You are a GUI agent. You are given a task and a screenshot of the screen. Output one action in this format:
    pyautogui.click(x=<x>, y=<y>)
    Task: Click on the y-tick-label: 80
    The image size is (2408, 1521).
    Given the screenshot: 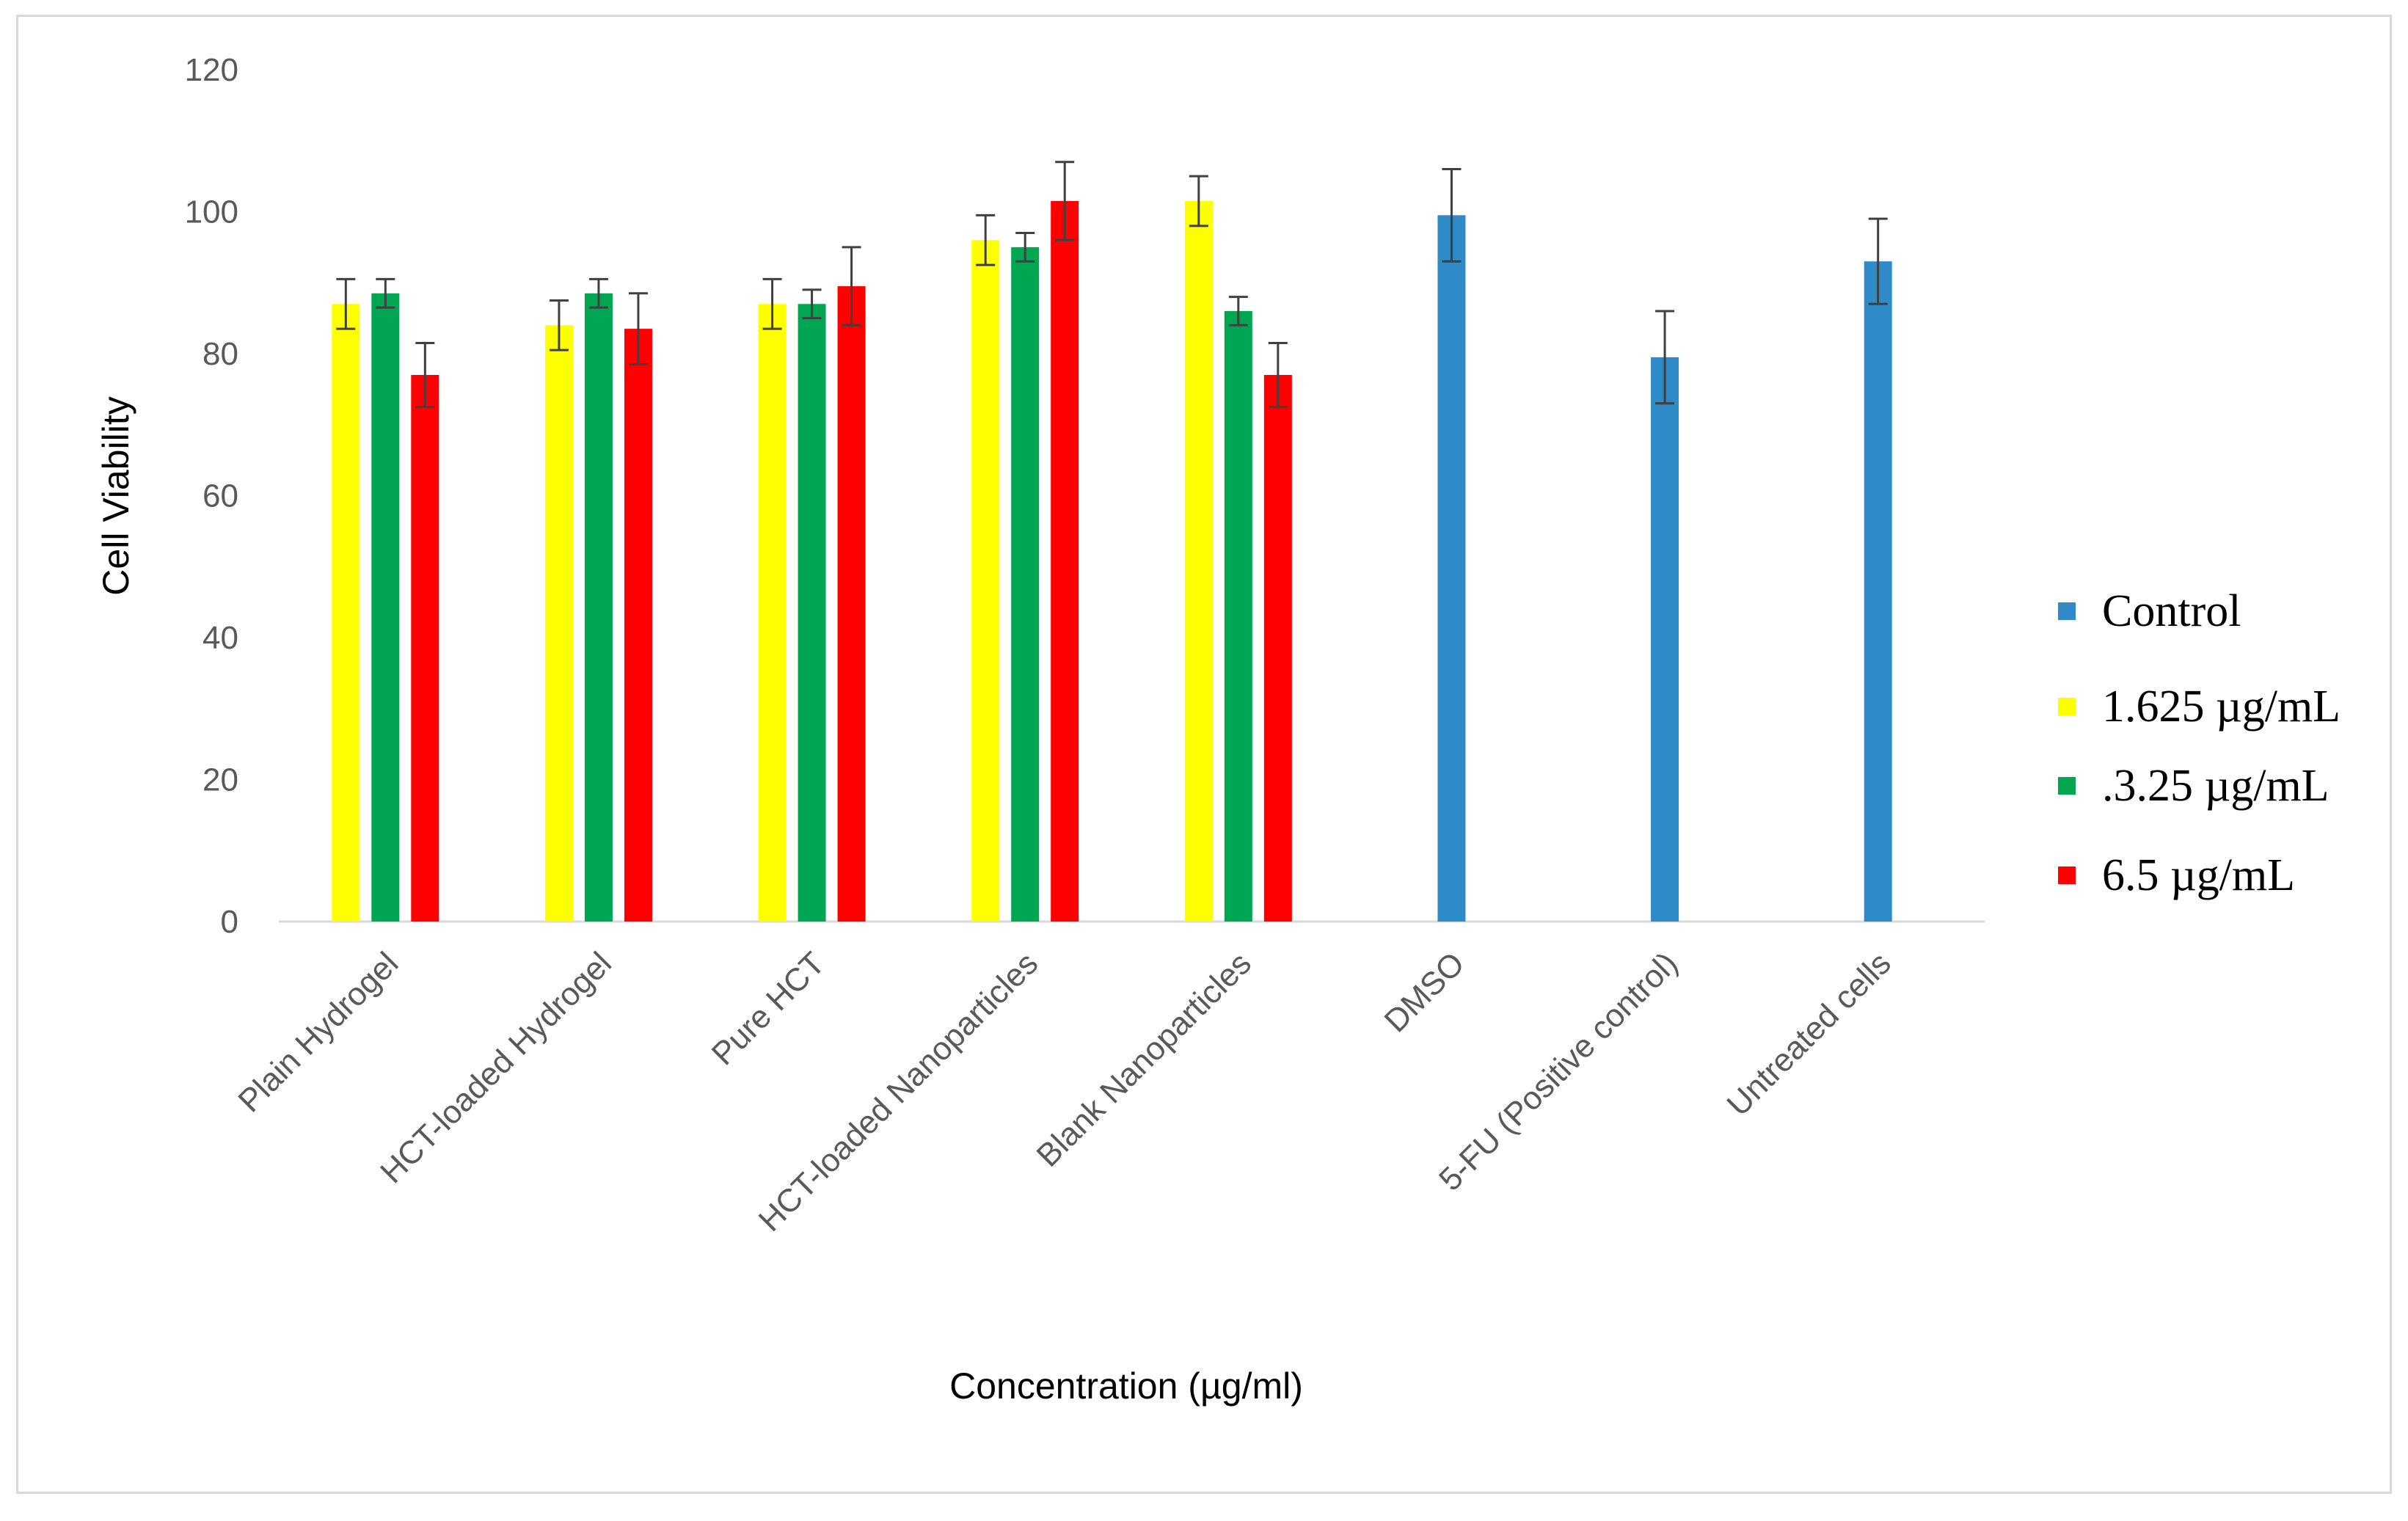 What is the action you would take?
    pyautogui.click(x=220, y=354)
    